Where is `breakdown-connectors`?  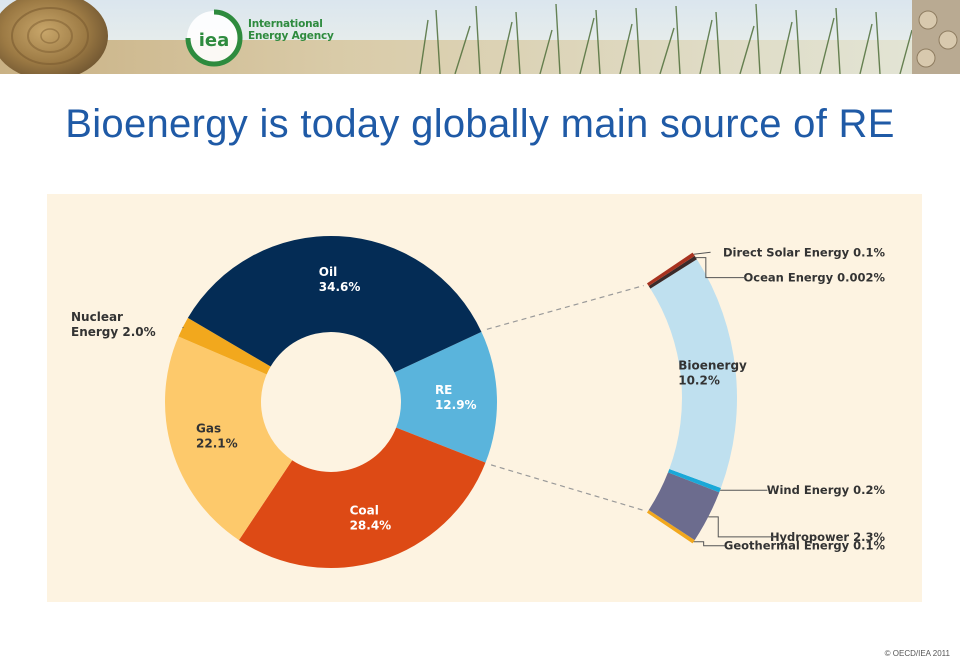
breakdown-connectors is located at coordinates (565, 398).